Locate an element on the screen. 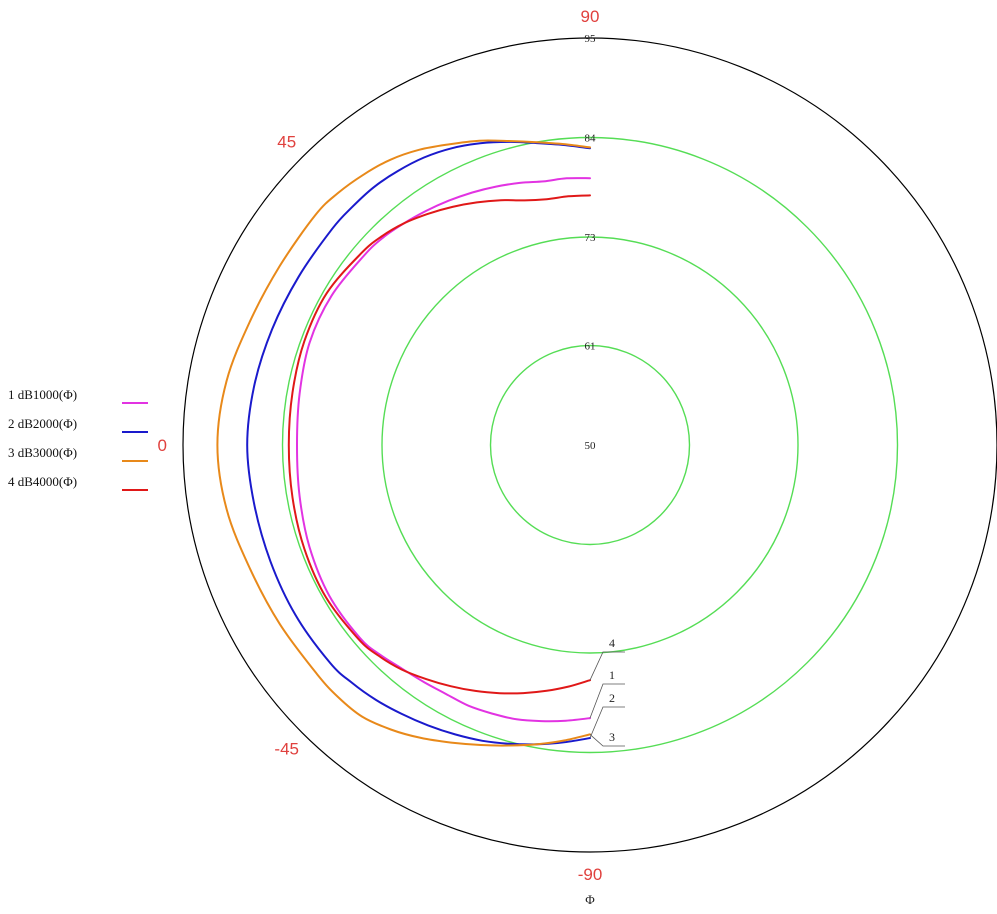 The image size is (997, 914). angle-label-0: 0 is located at coordinates (162, 445).